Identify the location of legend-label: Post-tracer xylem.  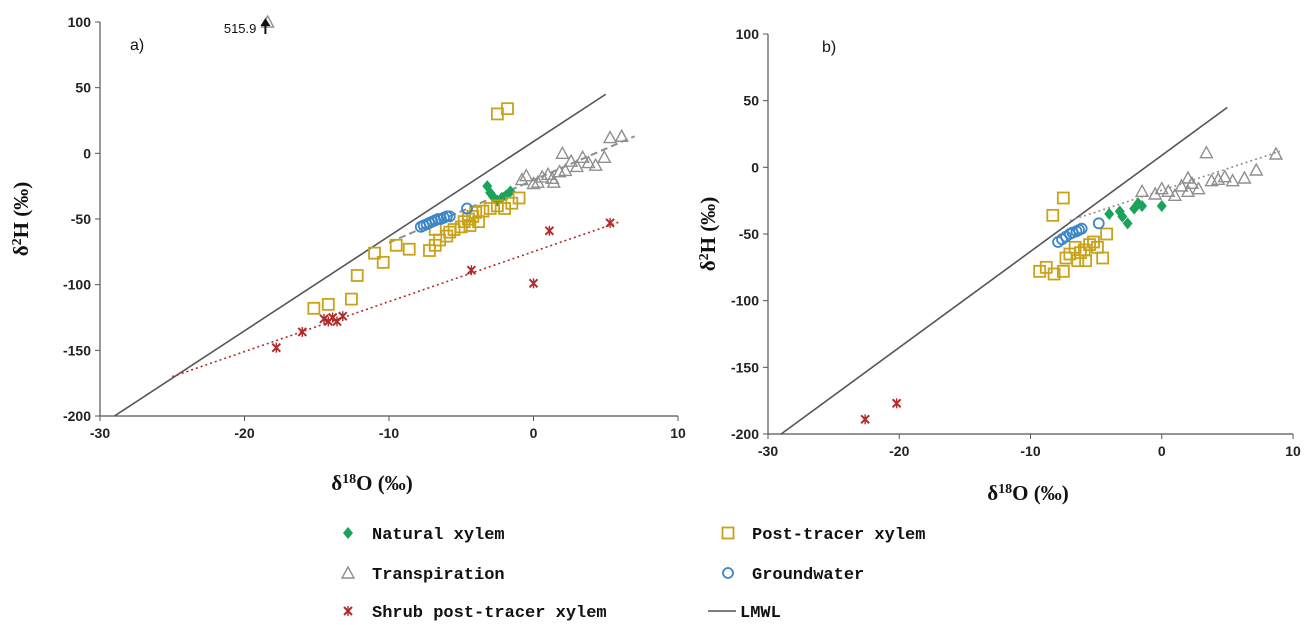
(838, 535).